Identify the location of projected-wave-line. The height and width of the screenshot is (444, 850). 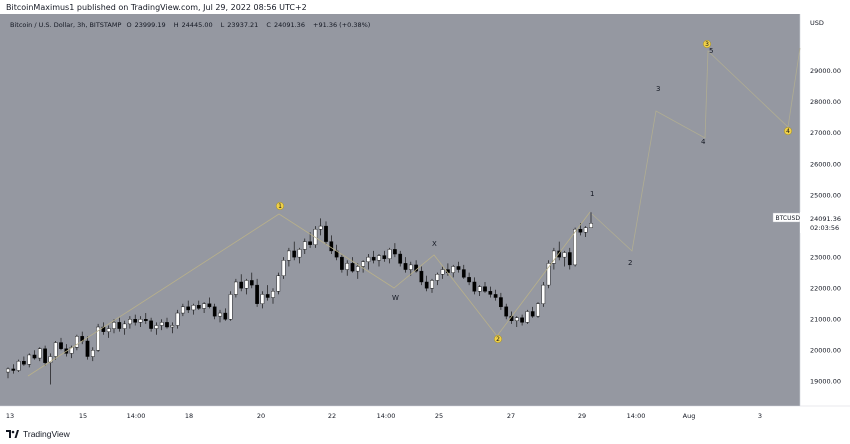
(696, 149).